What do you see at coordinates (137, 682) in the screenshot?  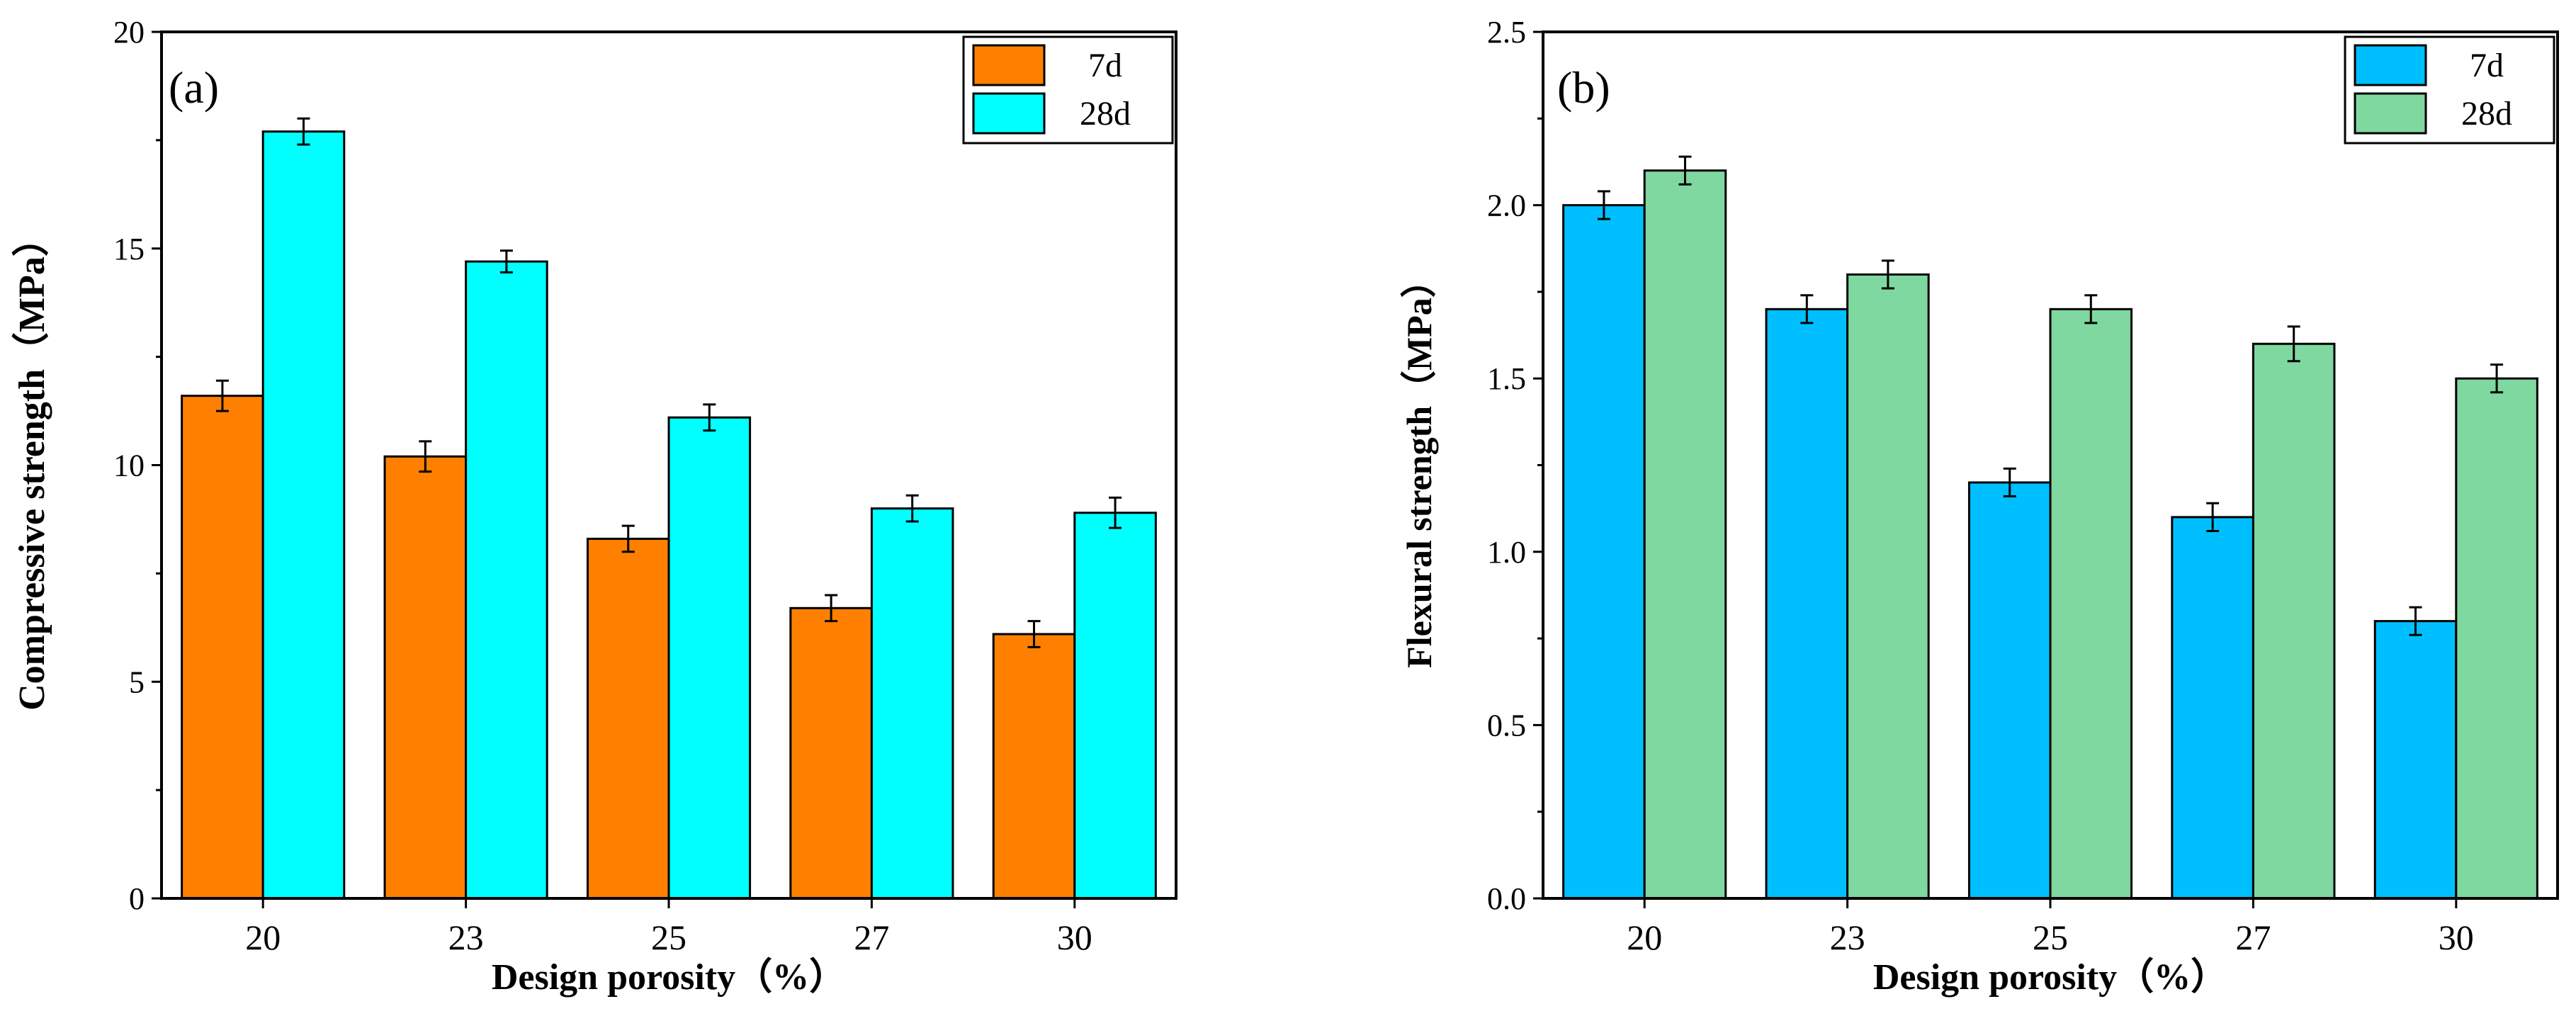 I see `chart-a-ytick-label: 5` at bounding box center [137, 682].